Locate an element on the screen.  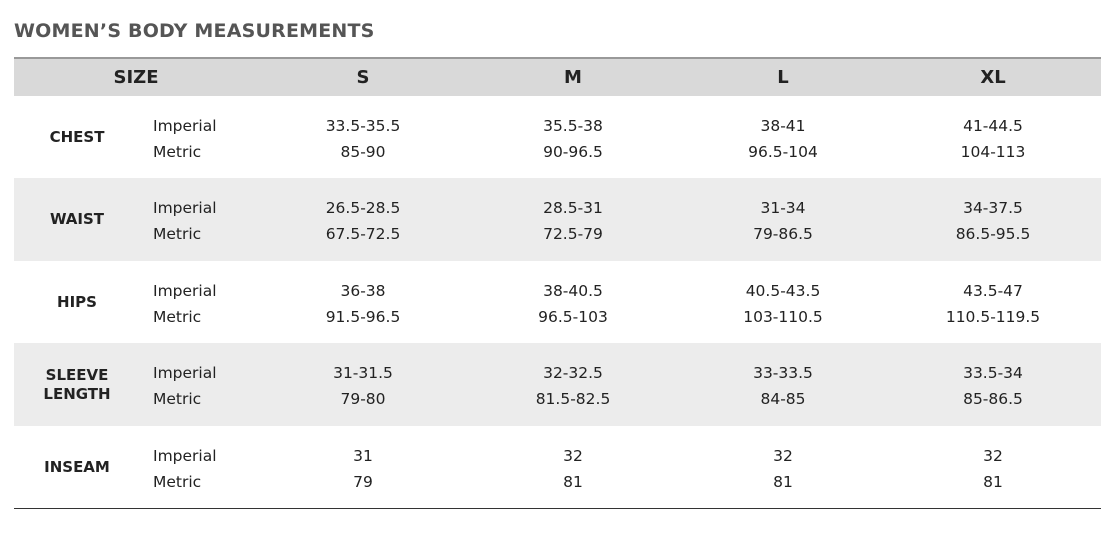
measurement: 86.5-95.5 is located at coordinates (993, 234).